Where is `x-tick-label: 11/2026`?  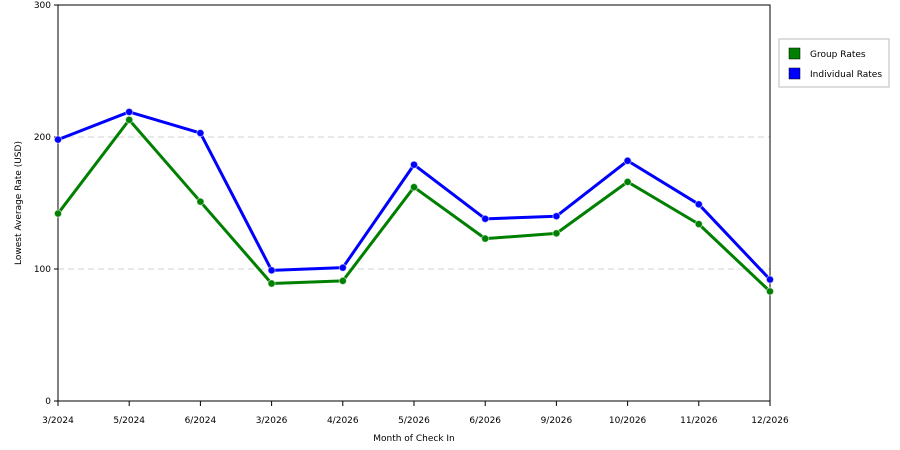 x-tick-label: 11/2026 is located at coordinates (699, 421).